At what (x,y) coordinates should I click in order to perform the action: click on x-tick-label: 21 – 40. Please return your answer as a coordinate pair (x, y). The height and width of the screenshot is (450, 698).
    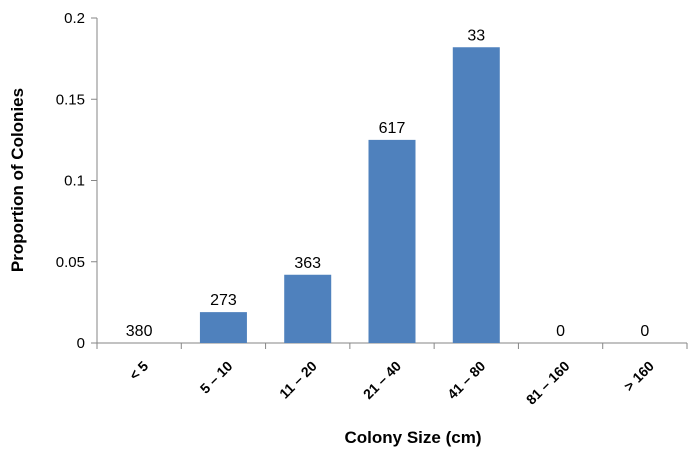
    Looking at the image, I should click on (382, 380).